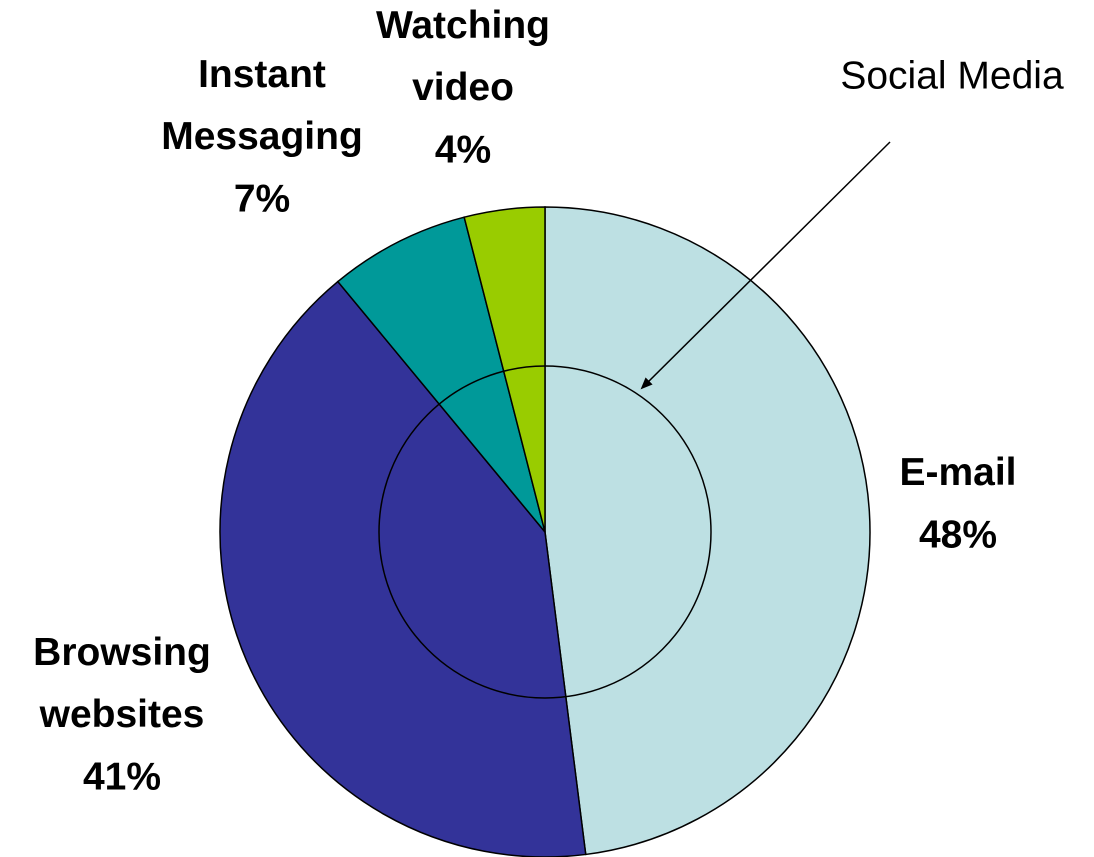 This screenshot has width=1094, height=857. Describe the element at coordinates (122, 776) in the screenshot. I see `value-label: 41%` at that location.